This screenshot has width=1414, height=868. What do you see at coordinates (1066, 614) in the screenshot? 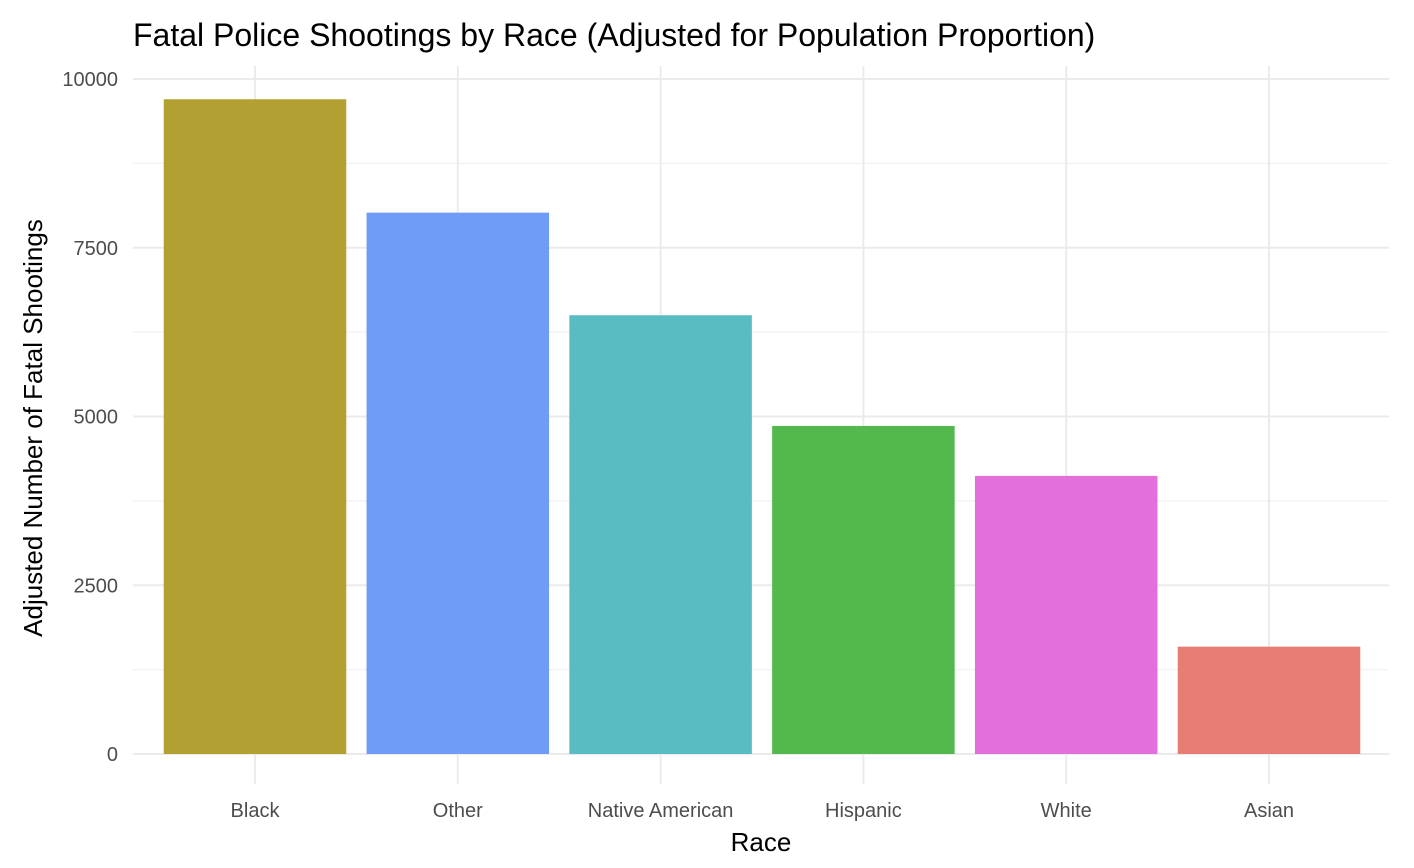
I see `bar-white` at bounding box center [1066, 614].